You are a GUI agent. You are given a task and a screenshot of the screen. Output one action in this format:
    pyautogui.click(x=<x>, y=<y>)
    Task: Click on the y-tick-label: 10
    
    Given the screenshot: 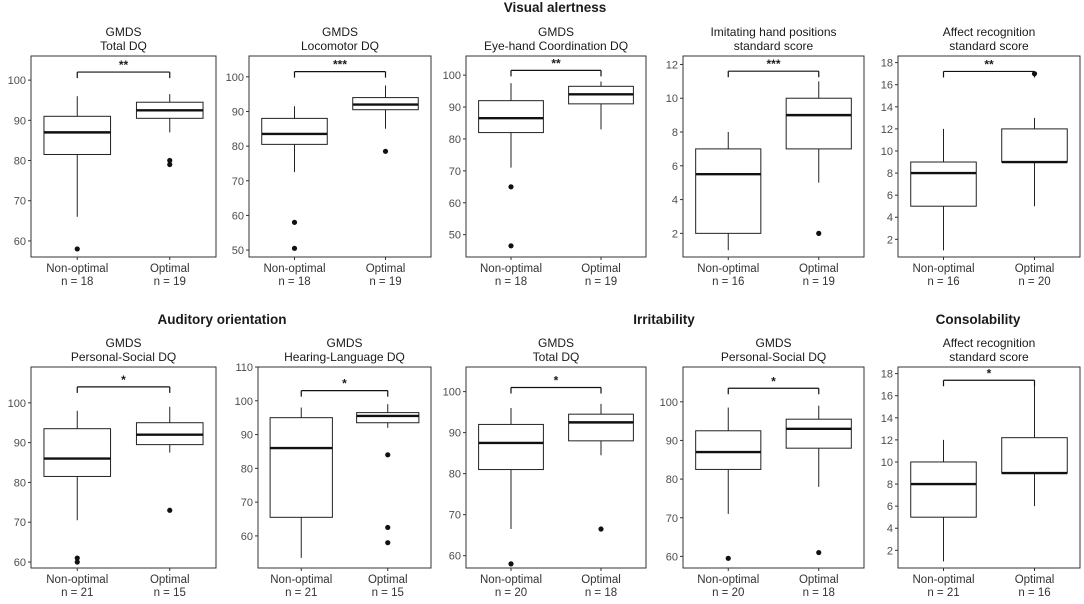 What is the action you would take?
    pyautogui.click(x=672, y=99)
    